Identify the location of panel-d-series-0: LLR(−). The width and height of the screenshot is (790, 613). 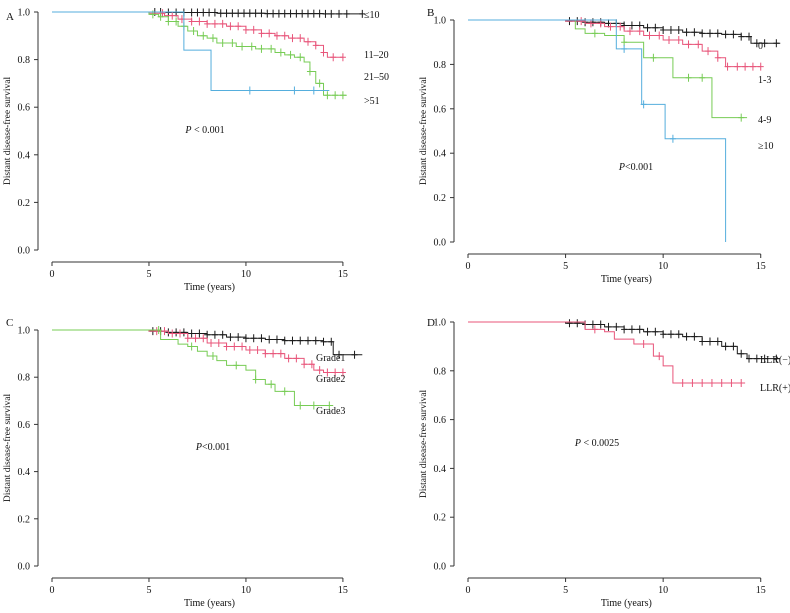
(629, 342).